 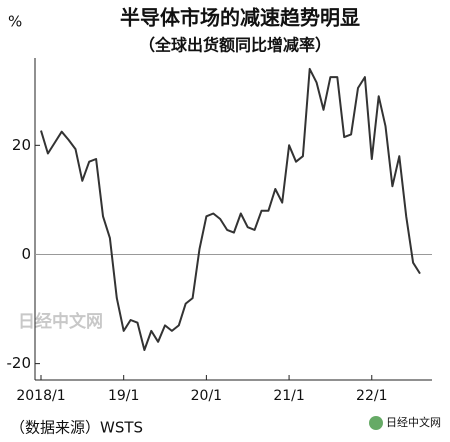 What do you see at coordinates (376, 423) in the screenshot?
I see `logo-icon` at bounding box center [376, 423].